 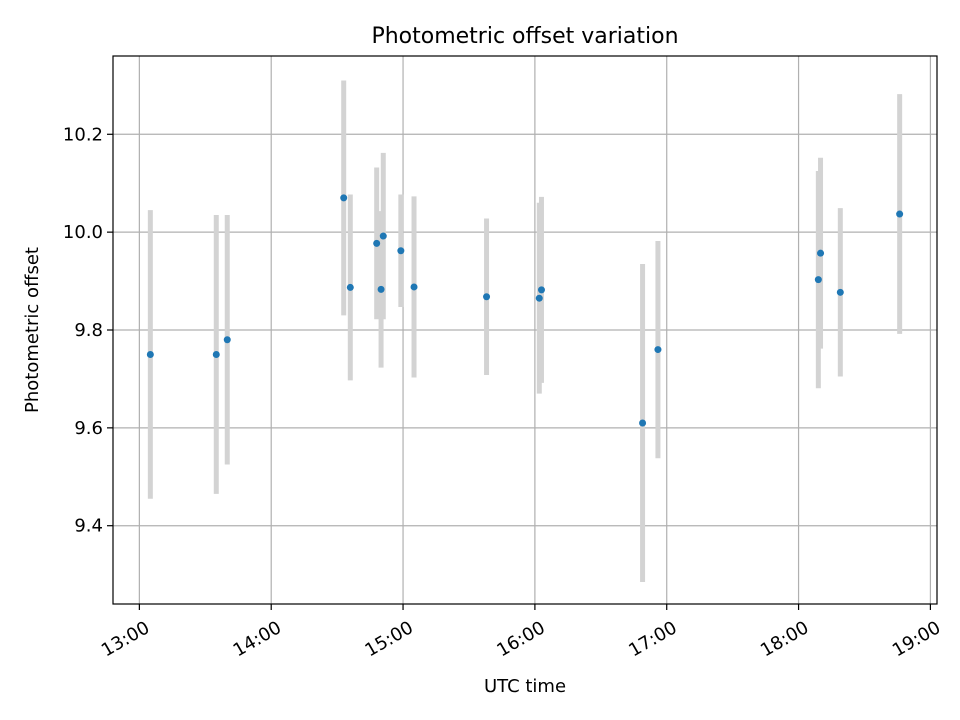 What do you see at coordinates (525, 686) in the screenshot?
I see `x-axis-label: UTC time` at bounding box center [525, 686].